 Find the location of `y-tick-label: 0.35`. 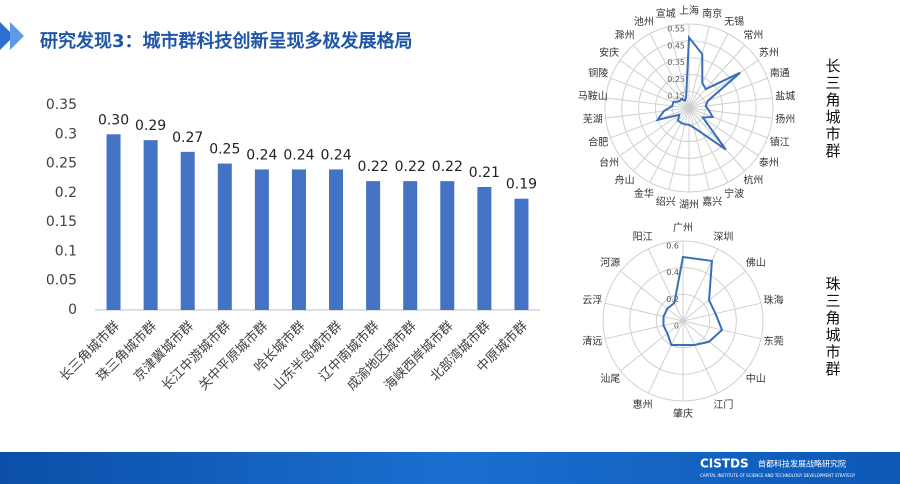

y-tick-label: 0.35 is located at coordinates (61, 105).